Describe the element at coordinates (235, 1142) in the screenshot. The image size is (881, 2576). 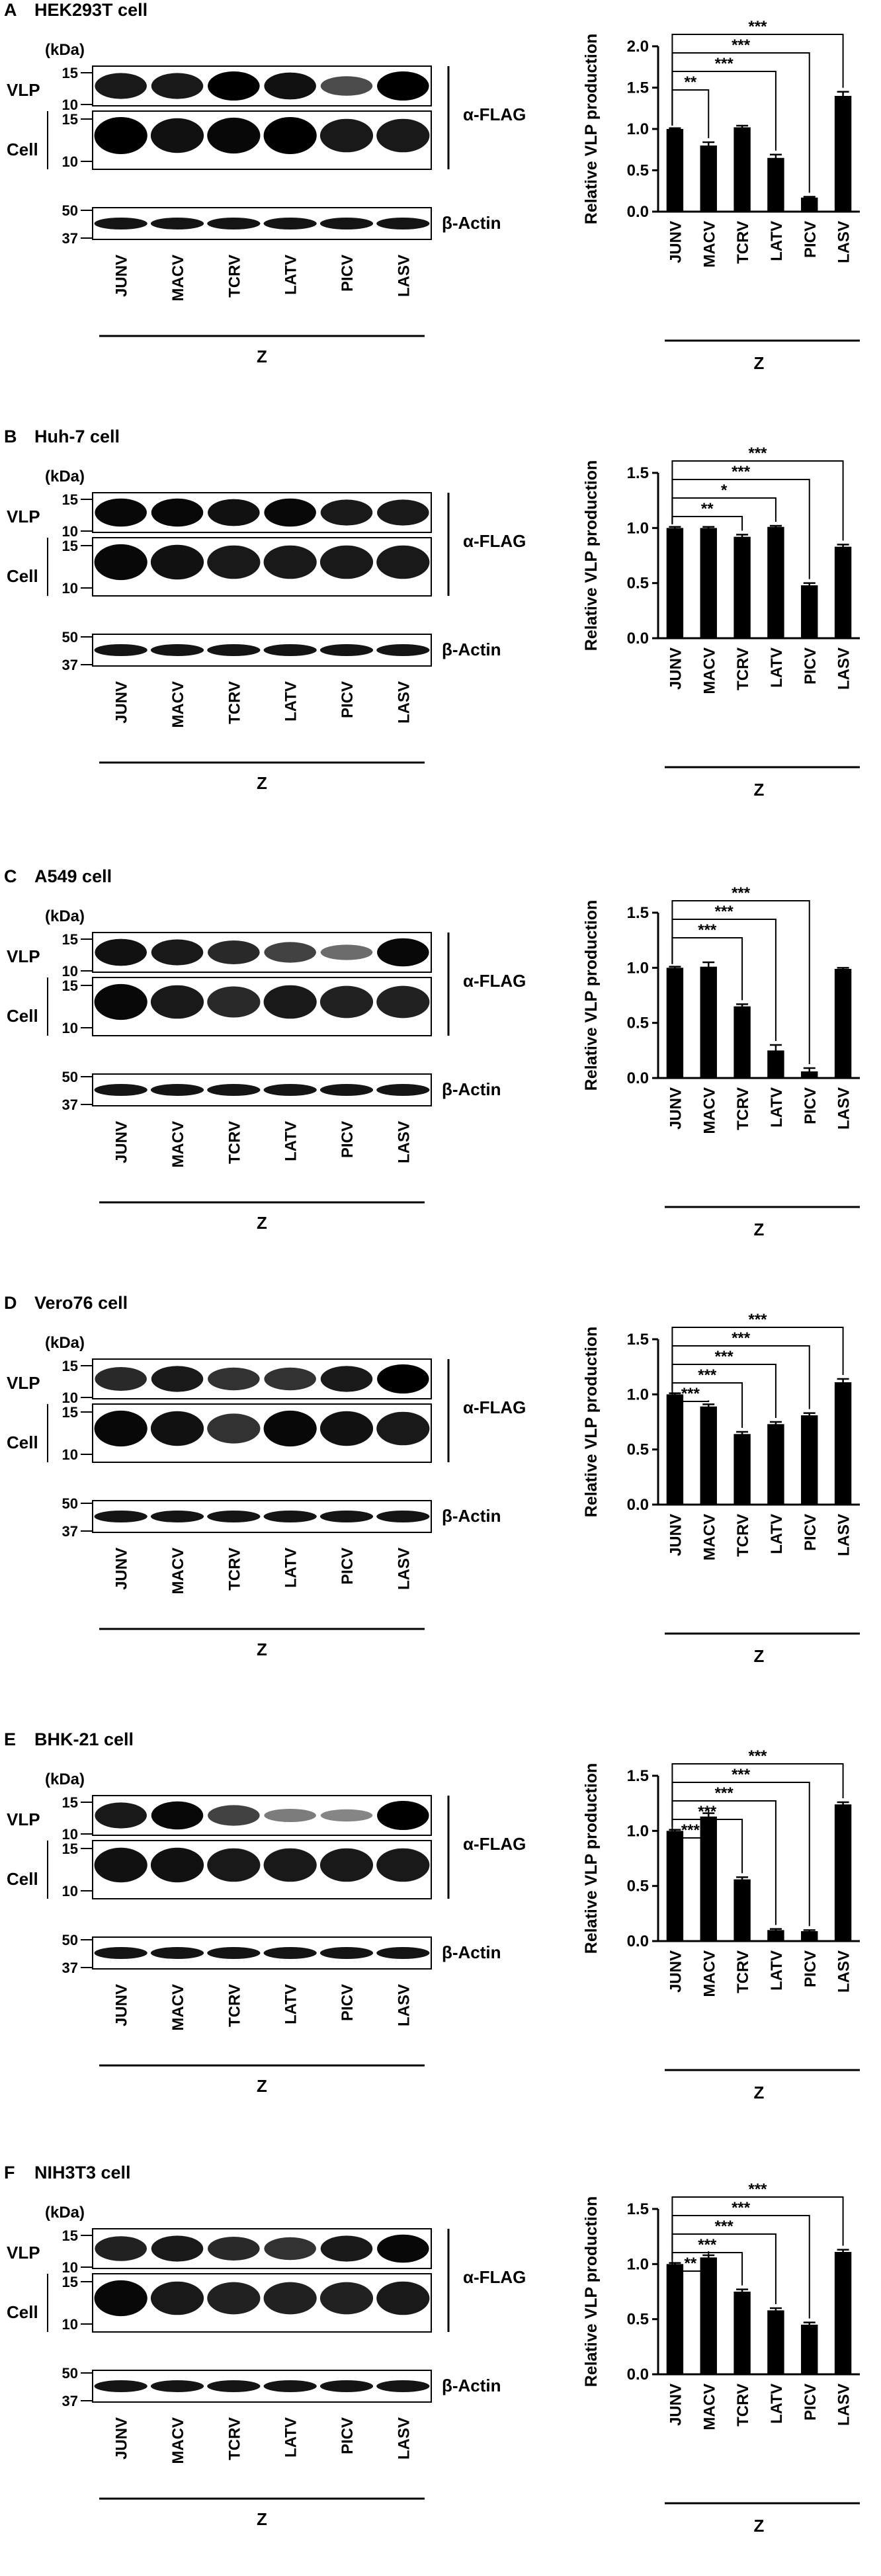
I see `lane-label: TCRV` at that location.